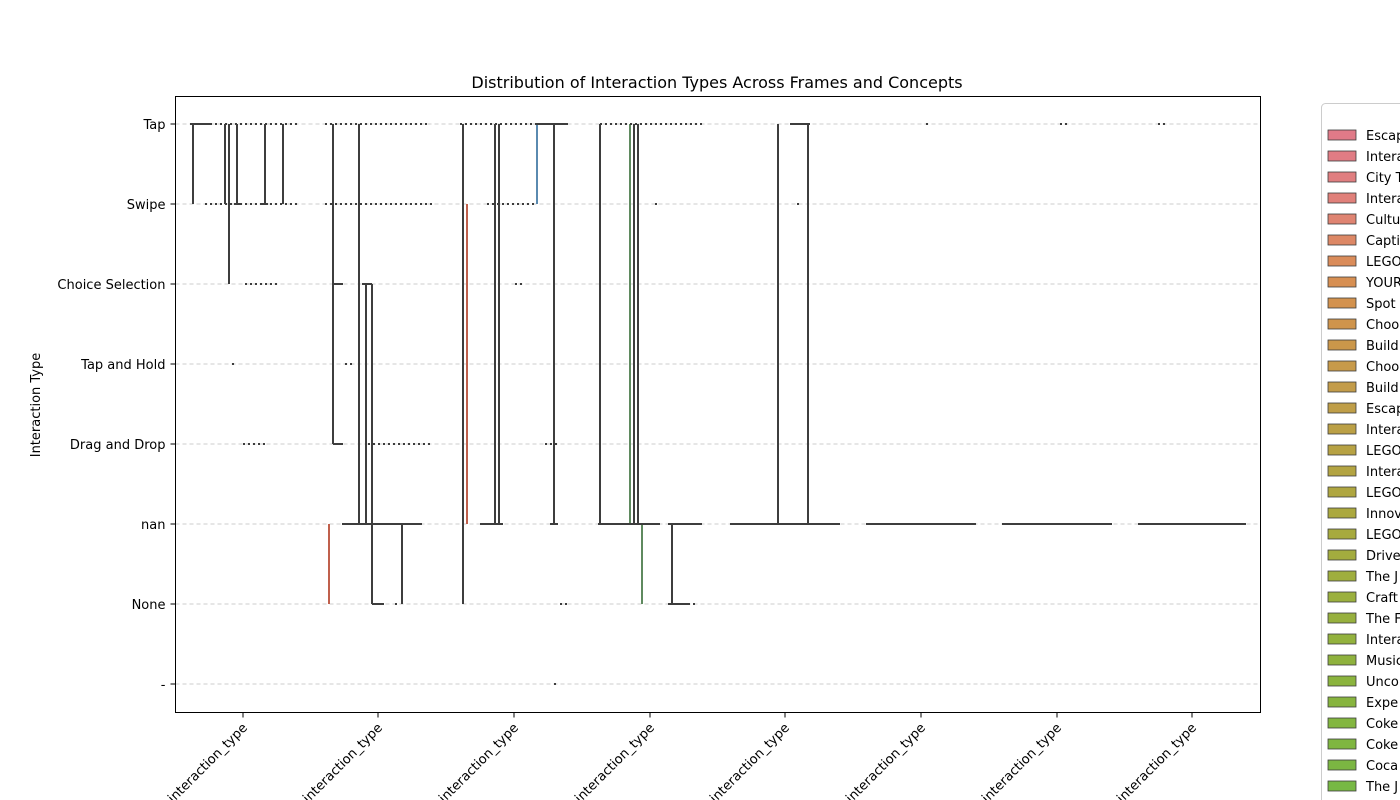 The width and height of the screenshot is (1400, 800). I want to click on y-tick-label: nan, so click(153, 525).